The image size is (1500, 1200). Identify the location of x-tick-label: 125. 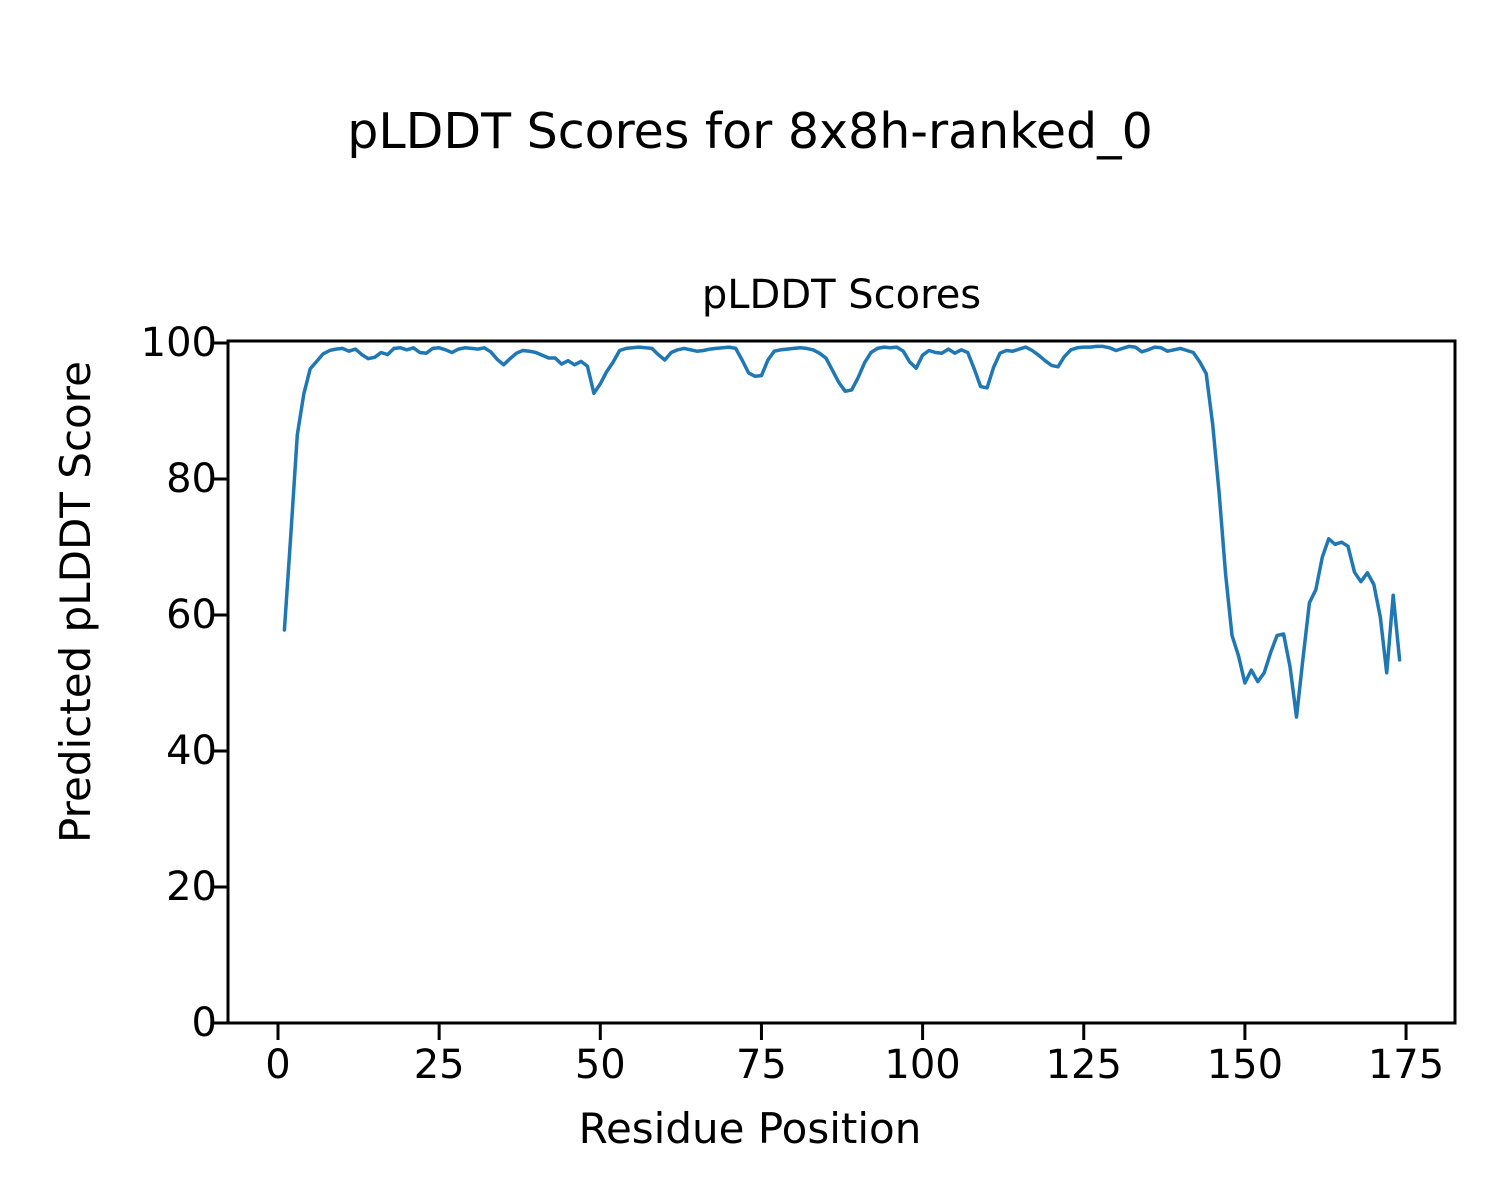
(1083, 1065).